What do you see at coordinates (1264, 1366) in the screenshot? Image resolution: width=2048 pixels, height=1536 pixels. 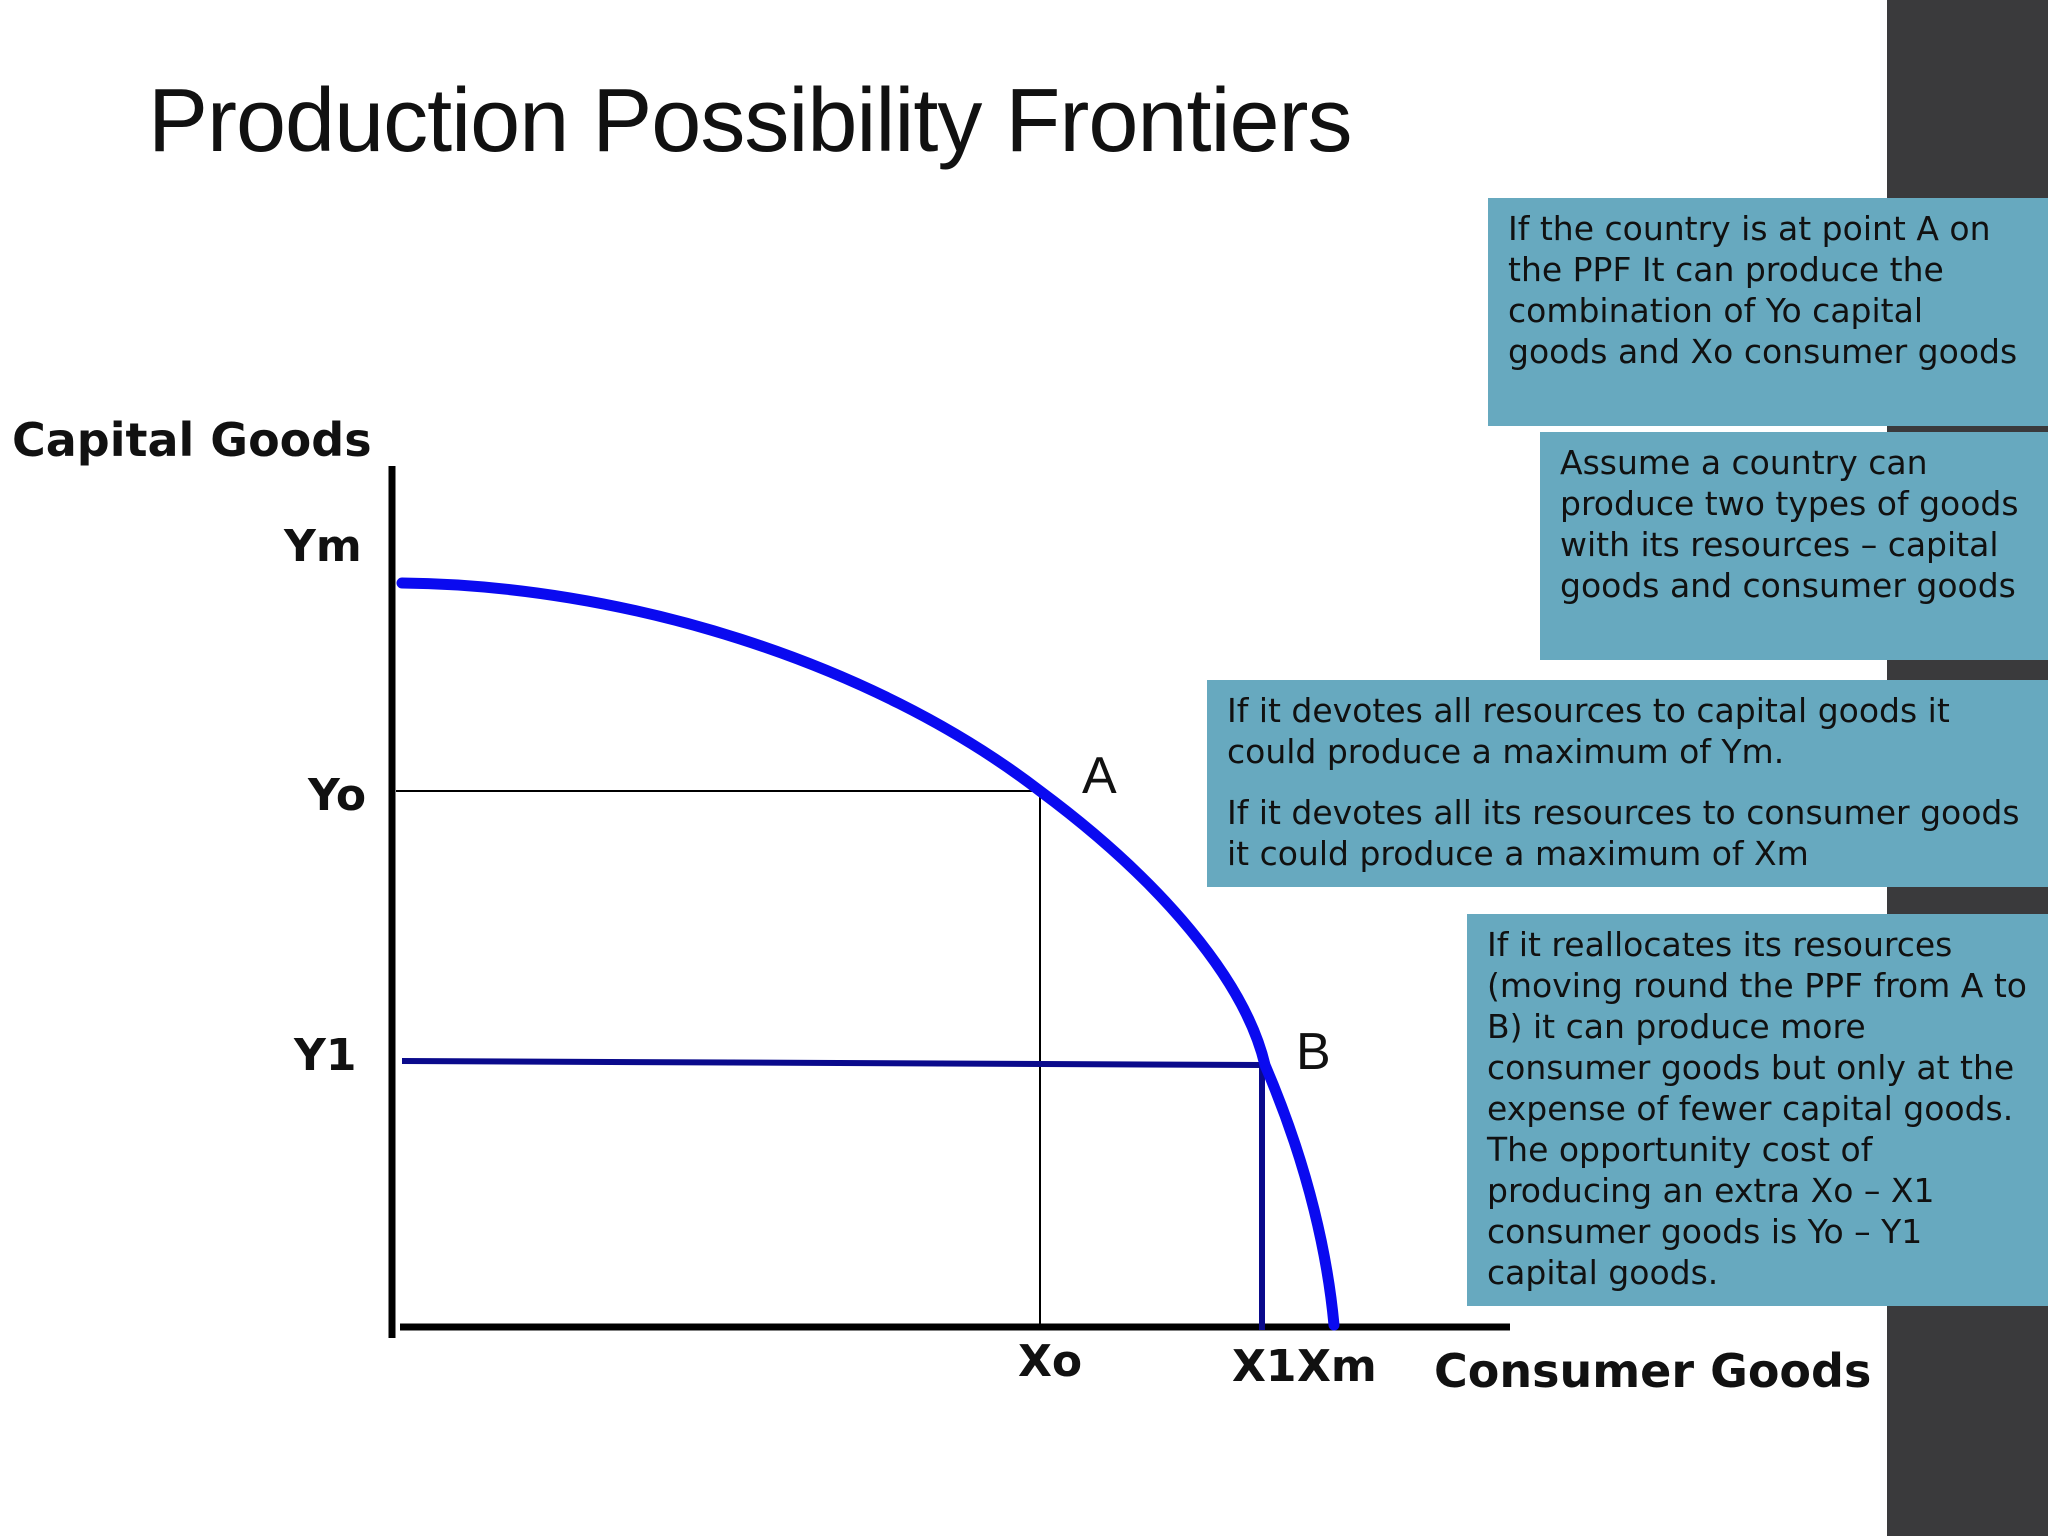 I see `tick-label-x1: X1` at bounding box center [1264, 1366].